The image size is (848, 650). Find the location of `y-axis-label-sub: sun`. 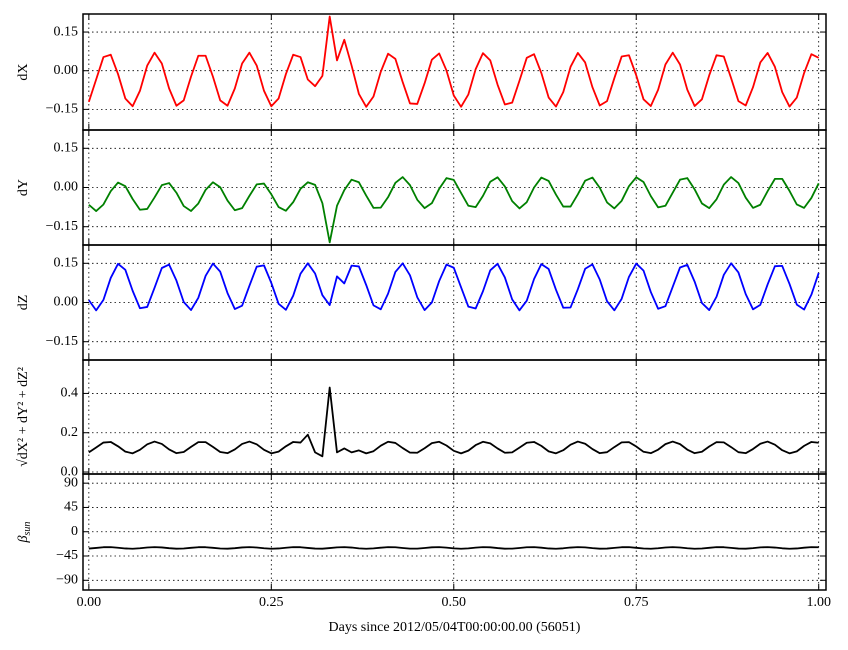

y-axis-label-sub: sun is located at coordinates (27, 529).